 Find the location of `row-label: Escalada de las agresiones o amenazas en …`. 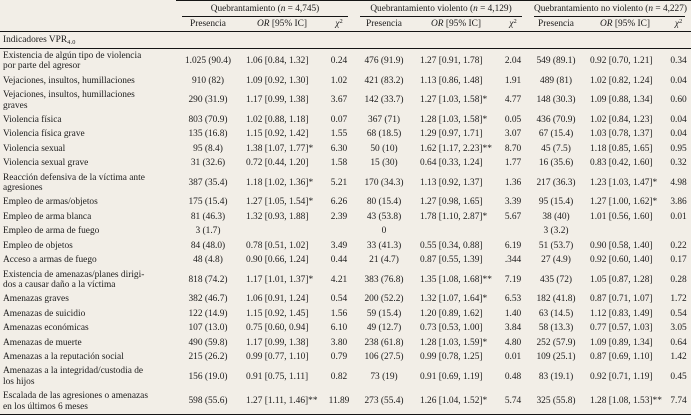

row-label: Escalada de las agresiones o amenazas en … is located at coordinates (75, 401).